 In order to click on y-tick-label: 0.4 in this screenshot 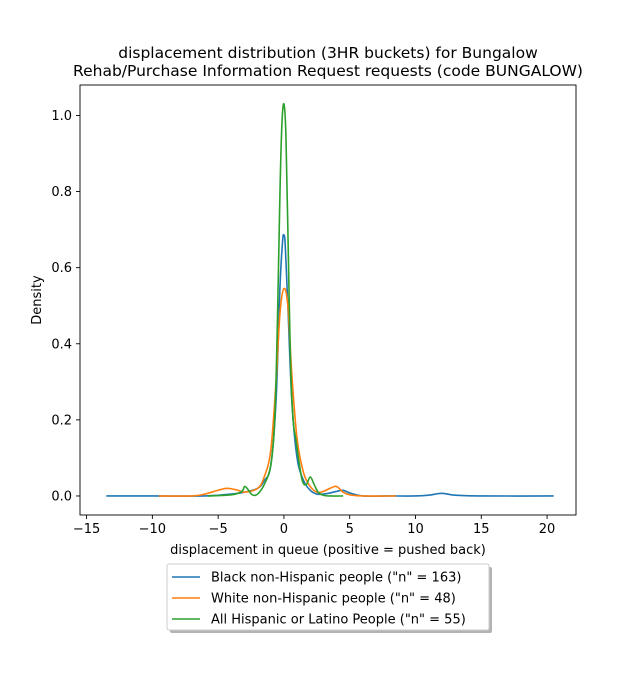, I will do `click(61, 344)`.